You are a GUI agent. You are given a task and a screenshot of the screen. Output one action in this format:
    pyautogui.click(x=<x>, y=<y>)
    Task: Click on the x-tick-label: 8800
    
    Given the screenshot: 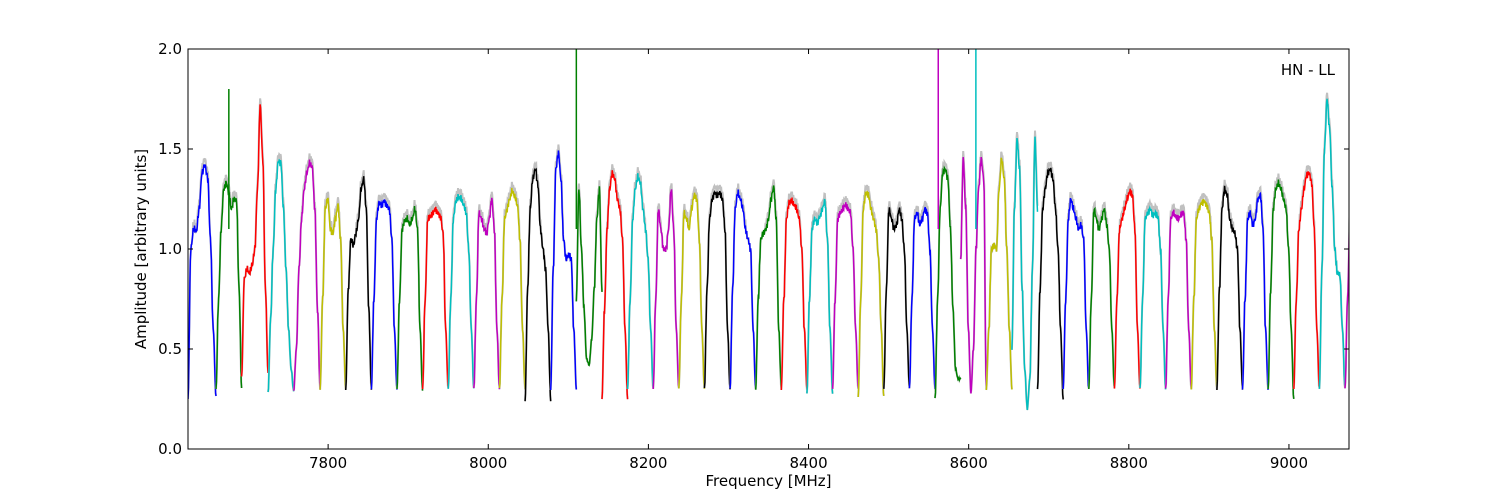 What is the action you would take?
    pyautogui.click(x=1129, y=463)
    